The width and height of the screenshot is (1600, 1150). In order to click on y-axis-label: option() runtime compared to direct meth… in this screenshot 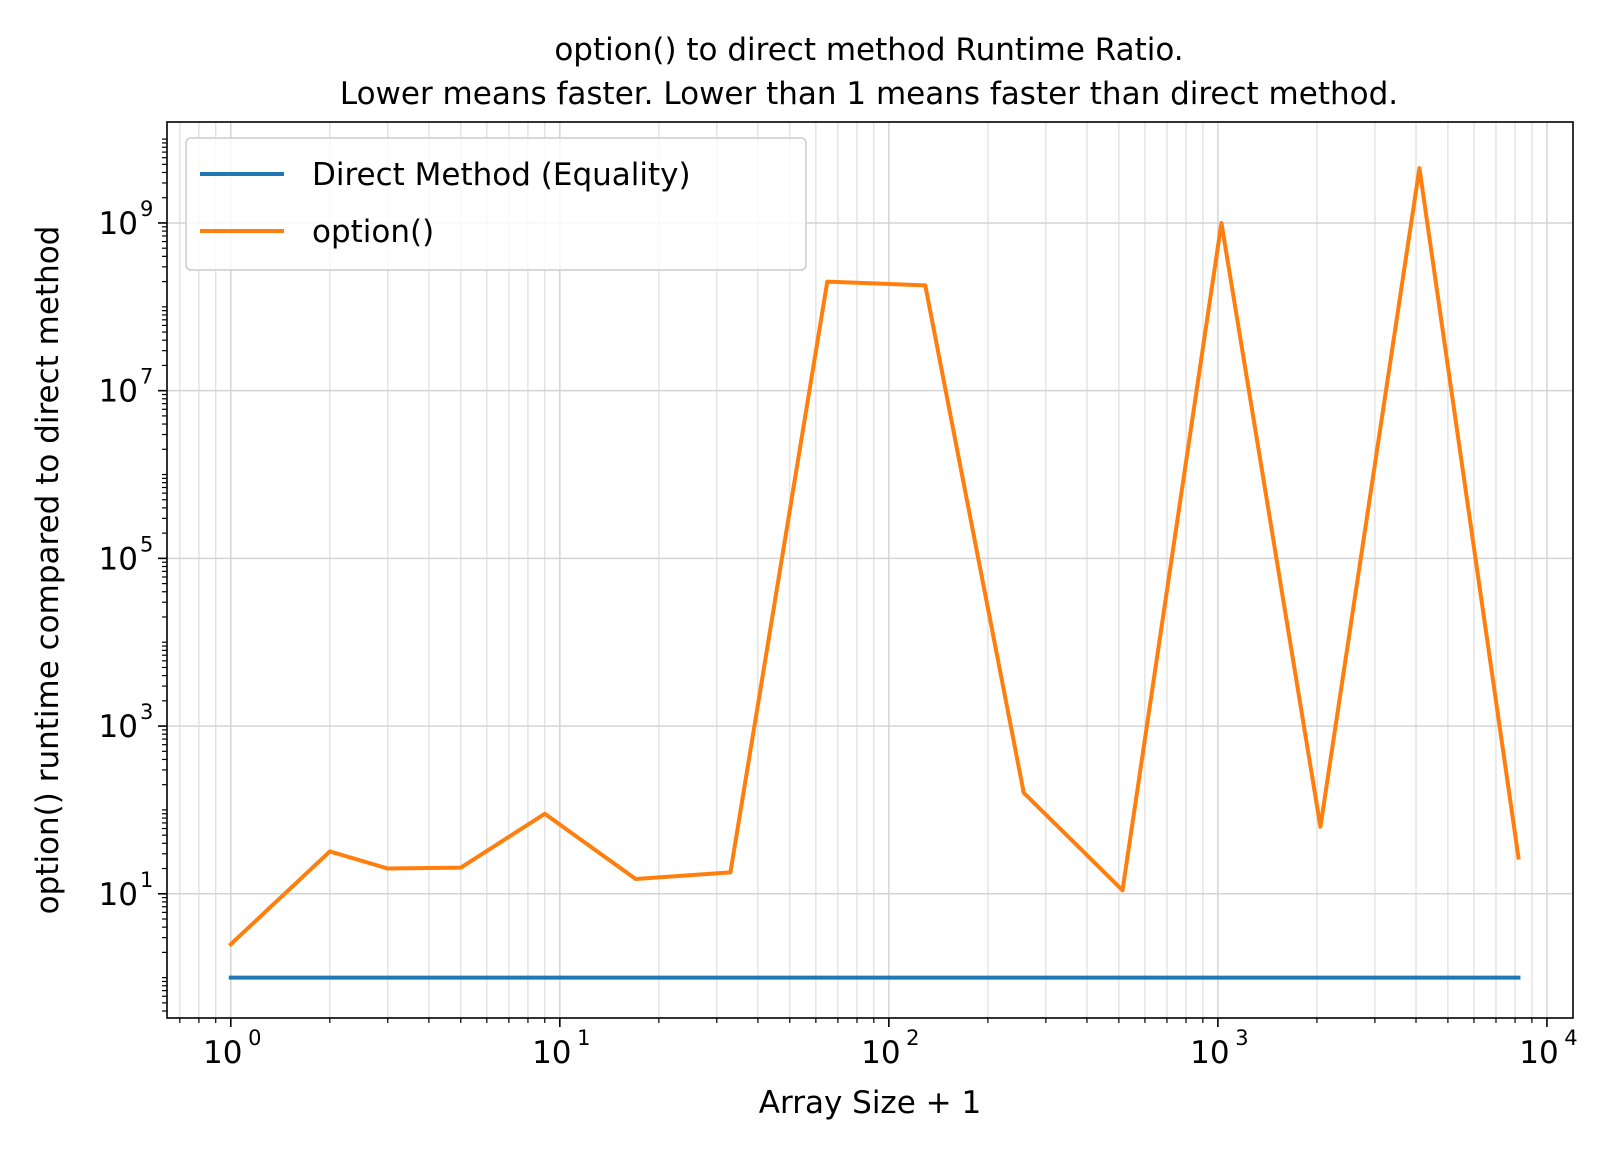, I will do `click(48, 570)`.